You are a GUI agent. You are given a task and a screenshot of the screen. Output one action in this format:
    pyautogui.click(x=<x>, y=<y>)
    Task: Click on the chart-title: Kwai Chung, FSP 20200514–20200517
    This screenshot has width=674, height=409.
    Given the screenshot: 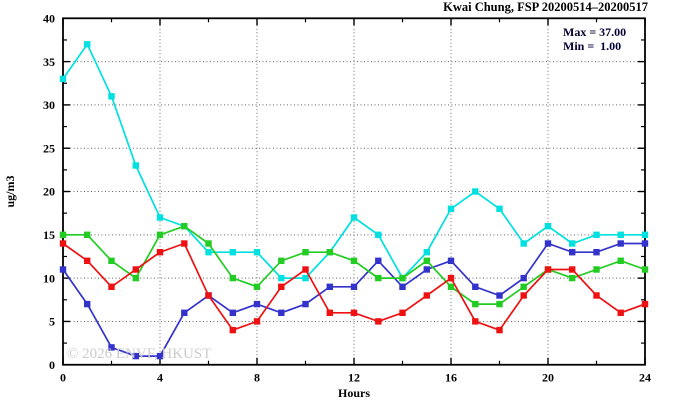 What is the action you would take?
    pyautogui.click(x=545, y=7)
    